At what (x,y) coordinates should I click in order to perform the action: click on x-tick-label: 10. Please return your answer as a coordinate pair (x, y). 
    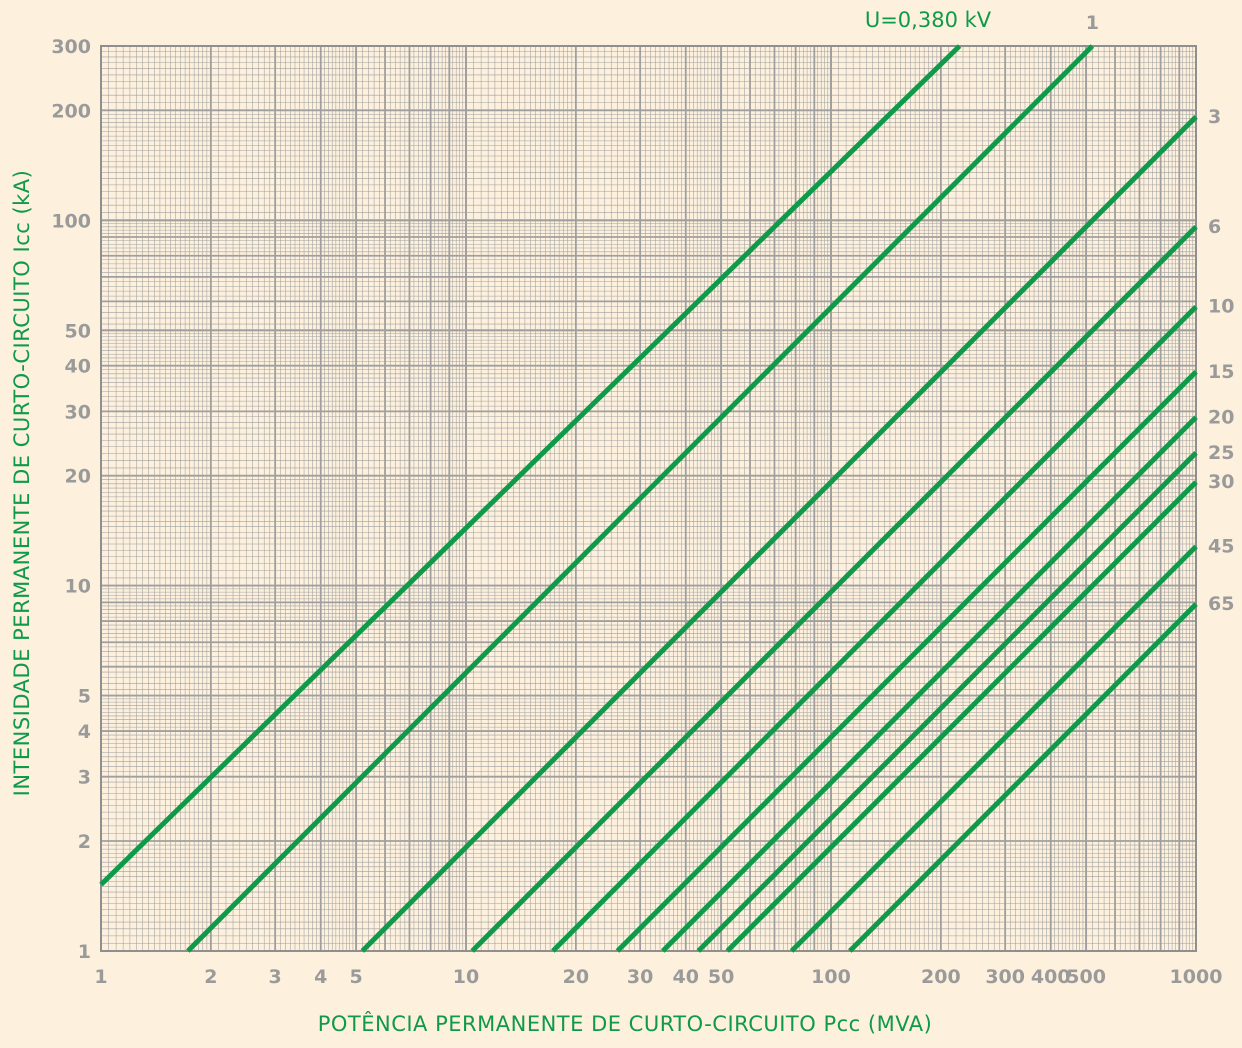
    Looking at the image, I should click on (466, 977).